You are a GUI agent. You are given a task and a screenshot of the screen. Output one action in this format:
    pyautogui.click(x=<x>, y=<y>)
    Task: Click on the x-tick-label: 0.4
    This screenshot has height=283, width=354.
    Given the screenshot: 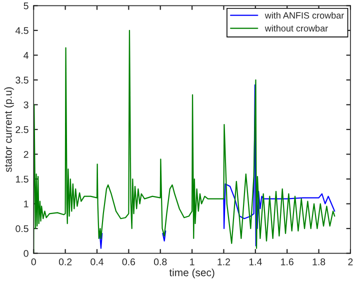 What is the action you would take?
    pyautogui.click(x=97, y=262)
    